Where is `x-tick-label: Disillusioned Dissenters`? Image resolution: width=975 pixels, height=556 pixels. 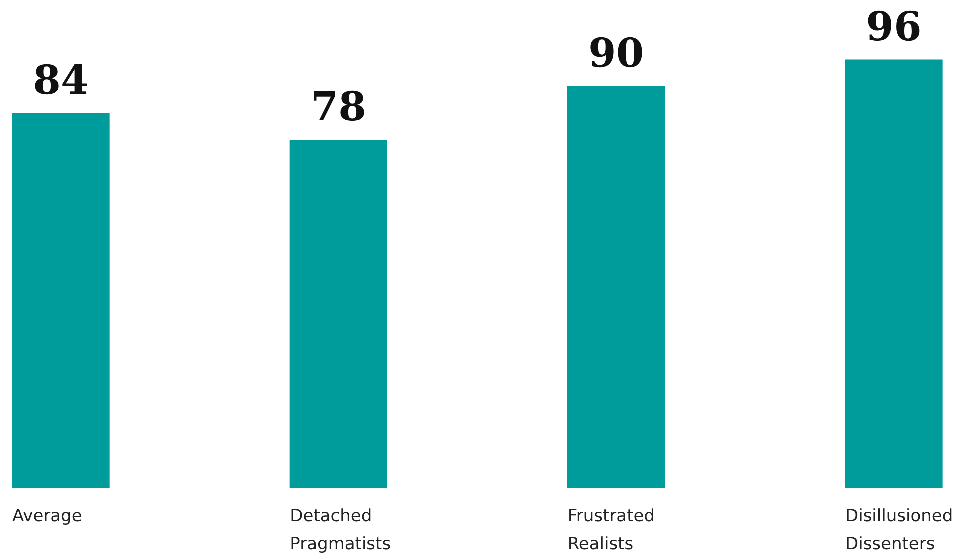
x-tick-label: Disillusioned Dissenters is located at coordinates (900, 530).